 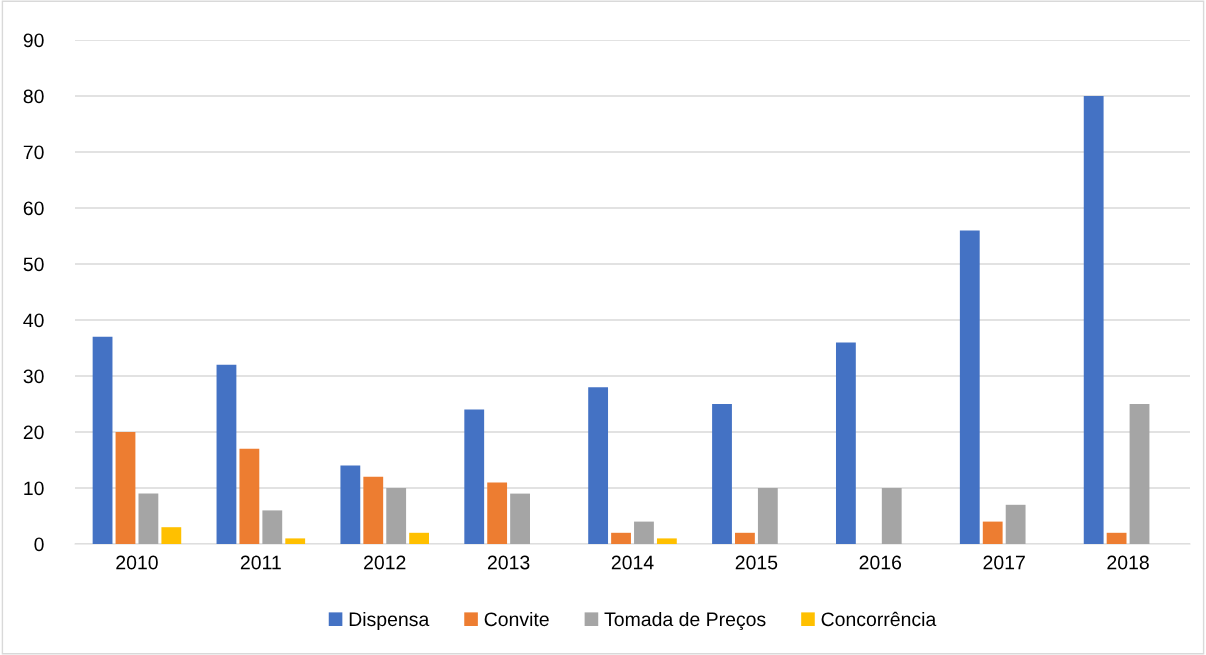 I want to click on x-tick-label: 2015, so click(x=756, y=562).